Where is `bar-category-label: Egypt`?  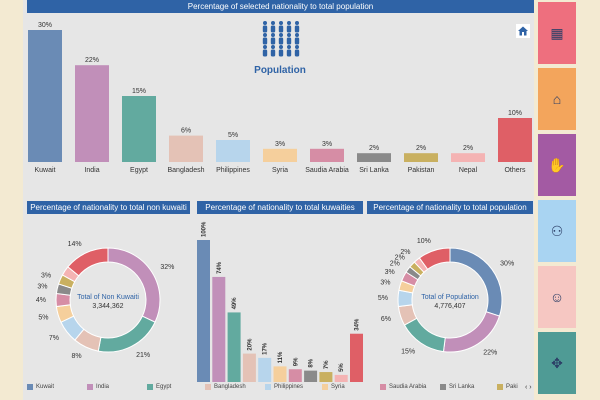 bar-category-label: Egypt is located at coordinates (139, 170).